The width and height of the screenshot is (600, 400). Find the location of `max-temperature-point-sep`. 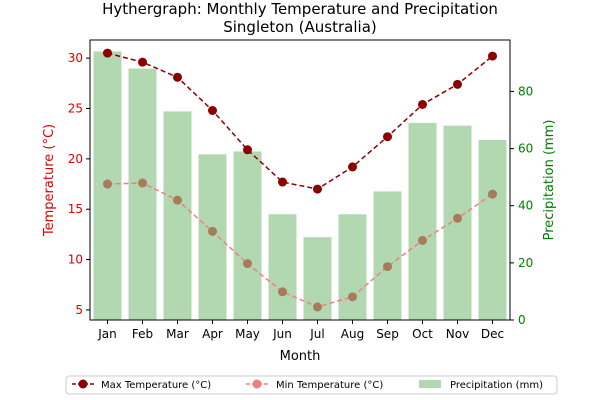

max-temperature-point-sep is located at coordinates (387, 137).